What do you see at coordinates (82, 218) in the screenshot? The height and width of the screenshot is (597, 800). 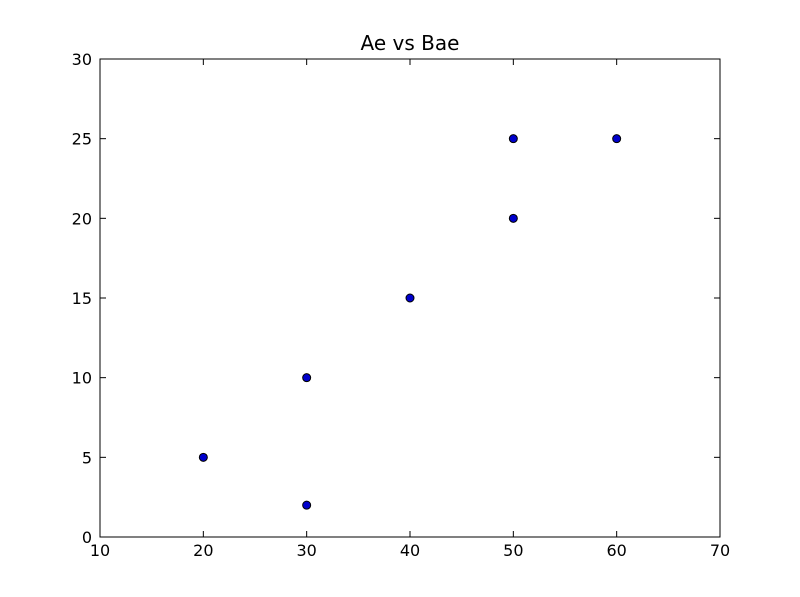 I see `y-tick-label: 20` at bounding box center [82, 218].